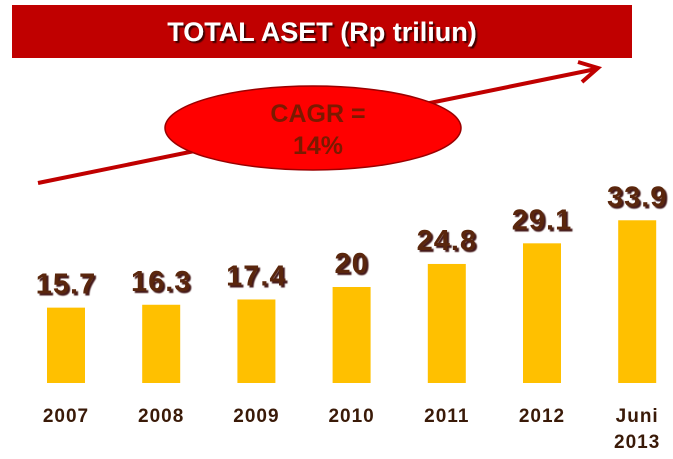 The height and width of the screenshot is (459, 673). Describe the element at coordinates (317, 114) in the screenshot. I see `annotation: CAGR =` at that location.